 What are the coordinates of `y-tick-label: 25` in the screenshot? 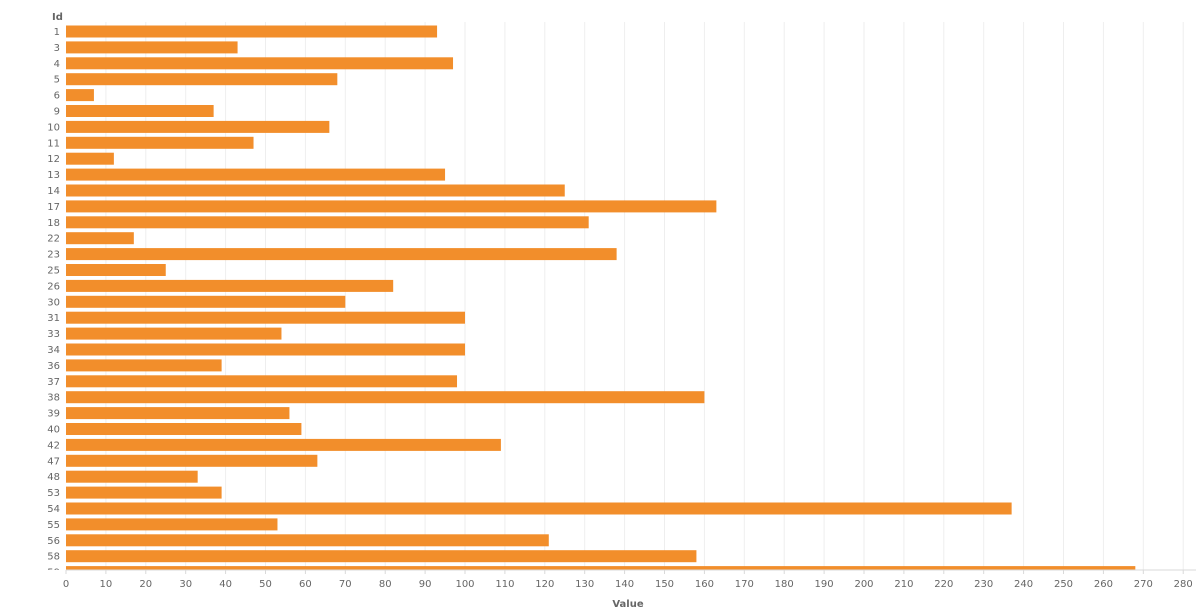 It's located at (53, 271).